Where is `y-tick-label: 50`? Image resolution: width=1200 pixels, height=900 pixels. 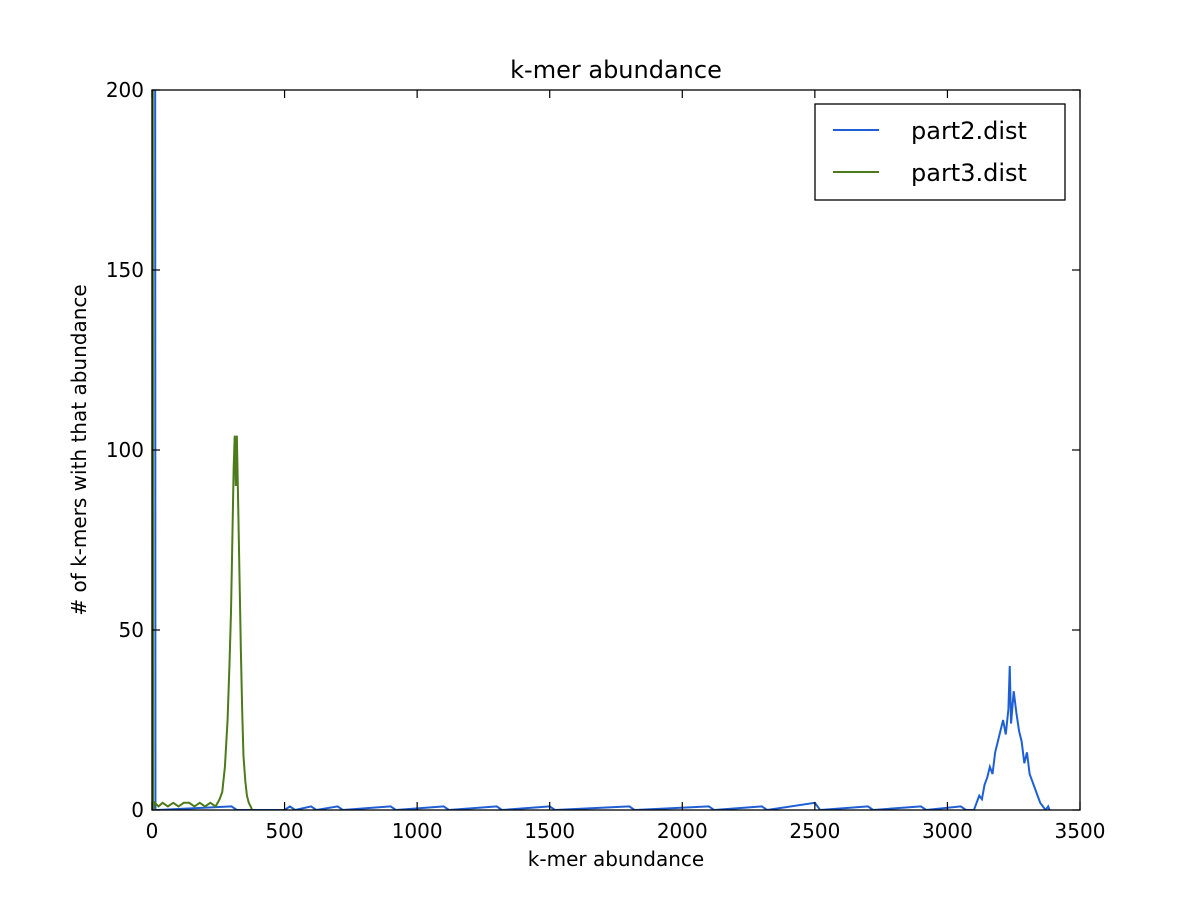
y-tick-label: 50 is located at coordinates (131, 630).